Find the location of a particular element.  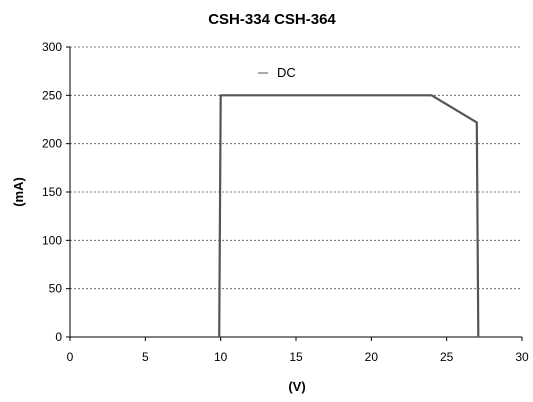

x-tick-label-15: 15 is located at coordinates (296, 357).